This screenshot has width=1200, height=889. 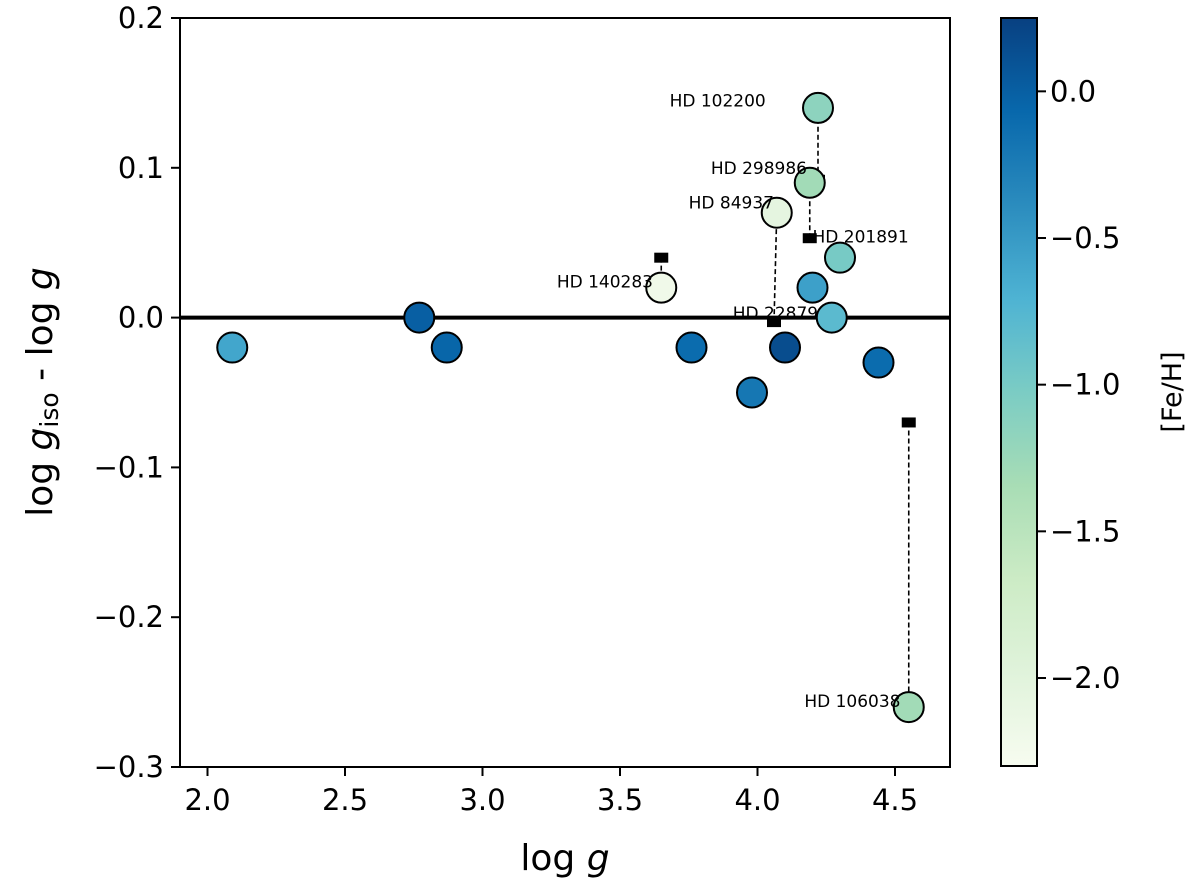 I want to click on colorbar-ticks: 0.0 −0.5 −1.0 −1.5 −2.0, so click(x=1078, y=384).